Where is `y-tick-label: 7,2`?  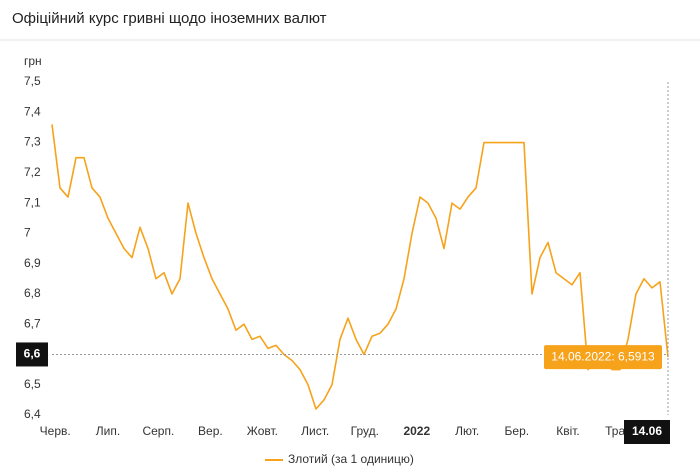
y-tick-label: 7,2 is located at coordinates (32, 172).